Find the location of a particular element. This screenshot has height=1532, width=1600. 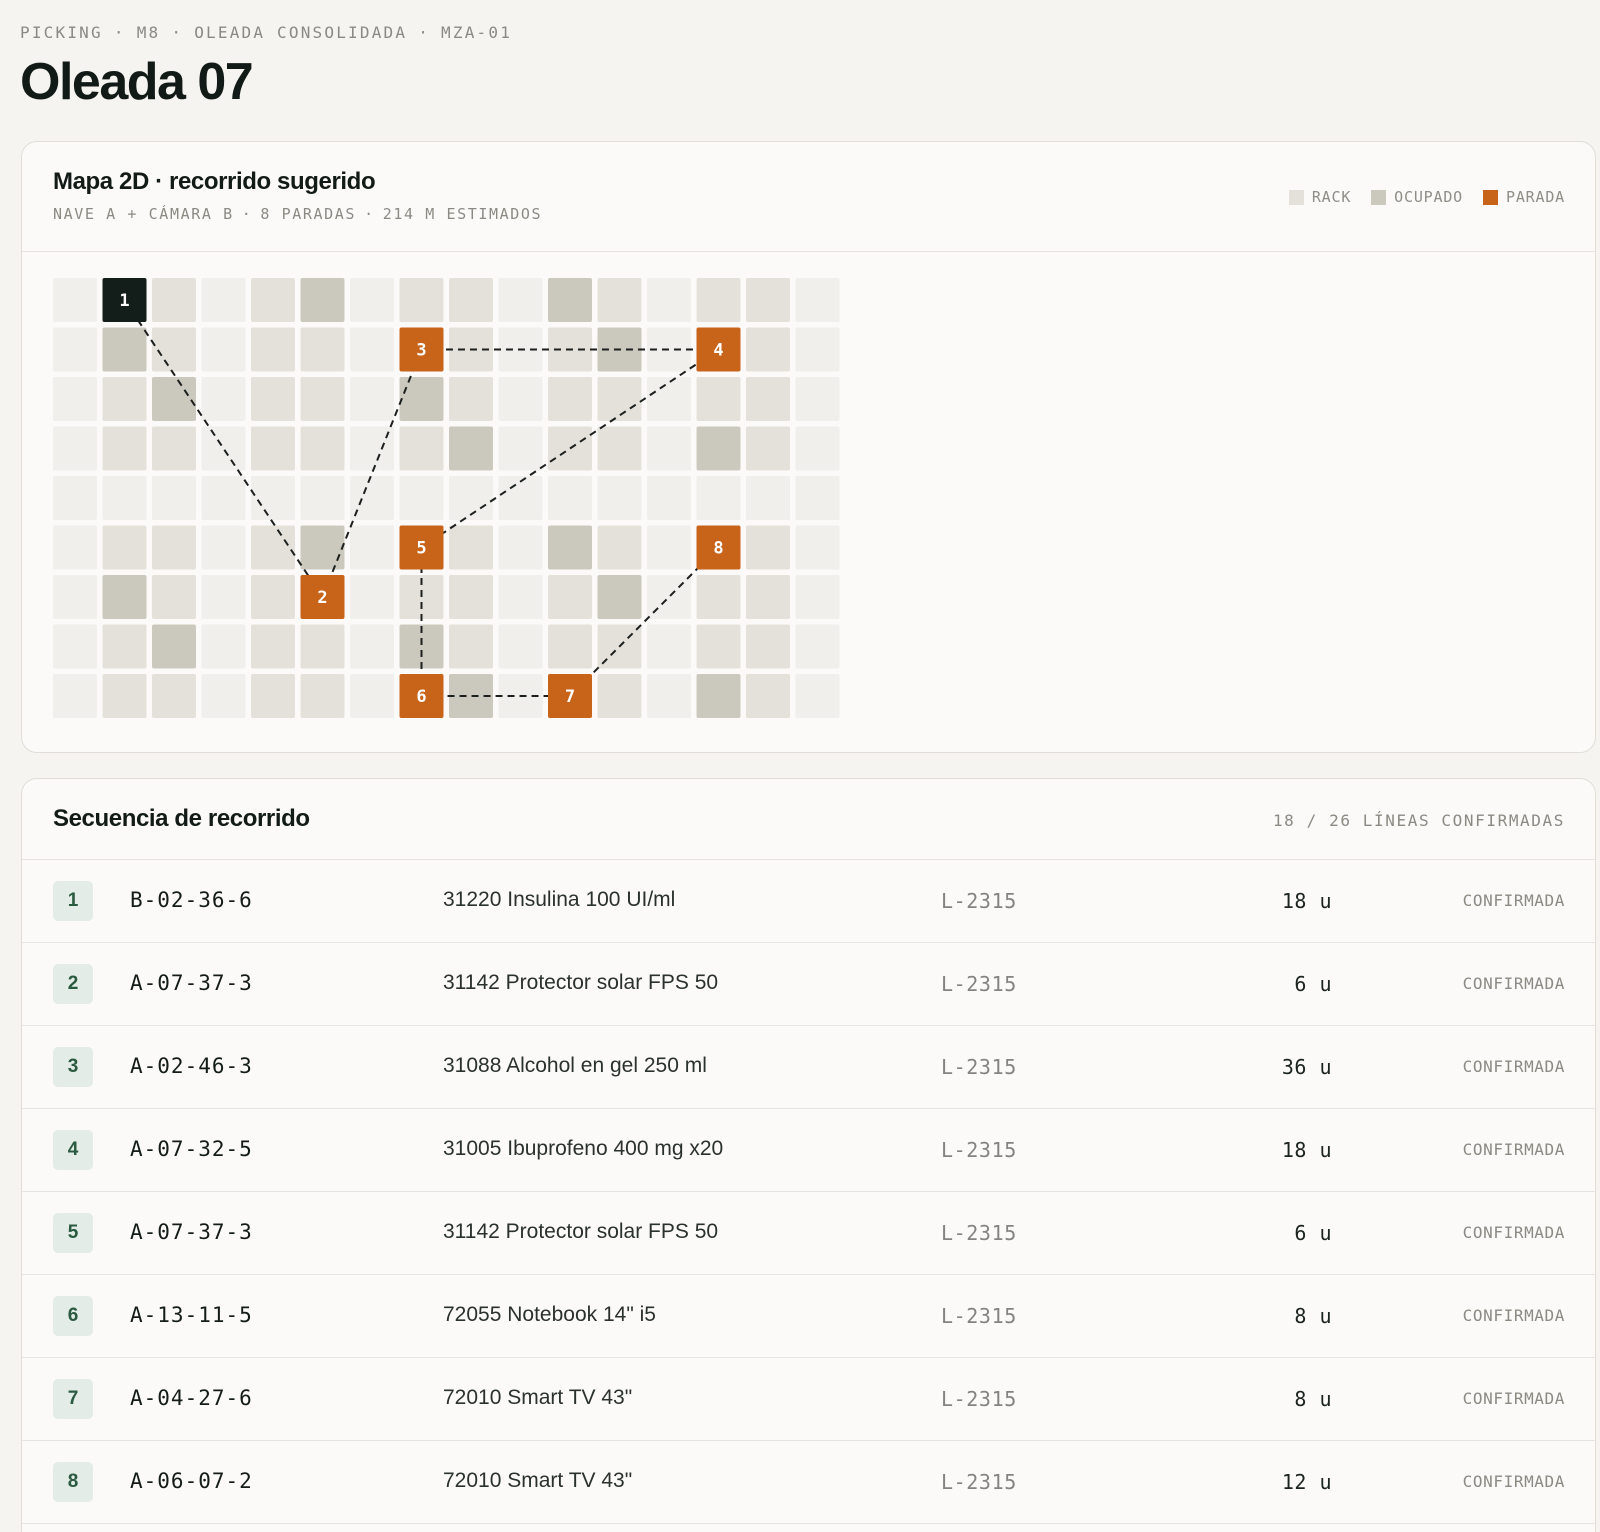

stop-number-badge: 2 is located at coordinates (73, 984).